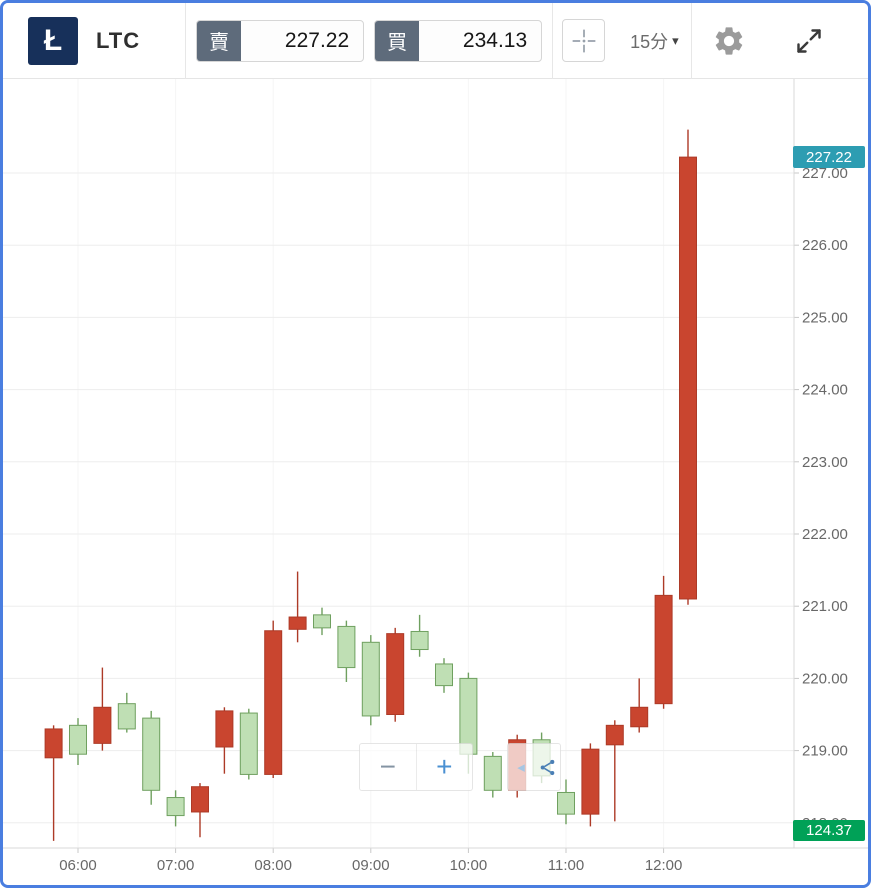 The height and width of the screenshot is (888, 871). I want to click on expand-icon, so click(808, 40).